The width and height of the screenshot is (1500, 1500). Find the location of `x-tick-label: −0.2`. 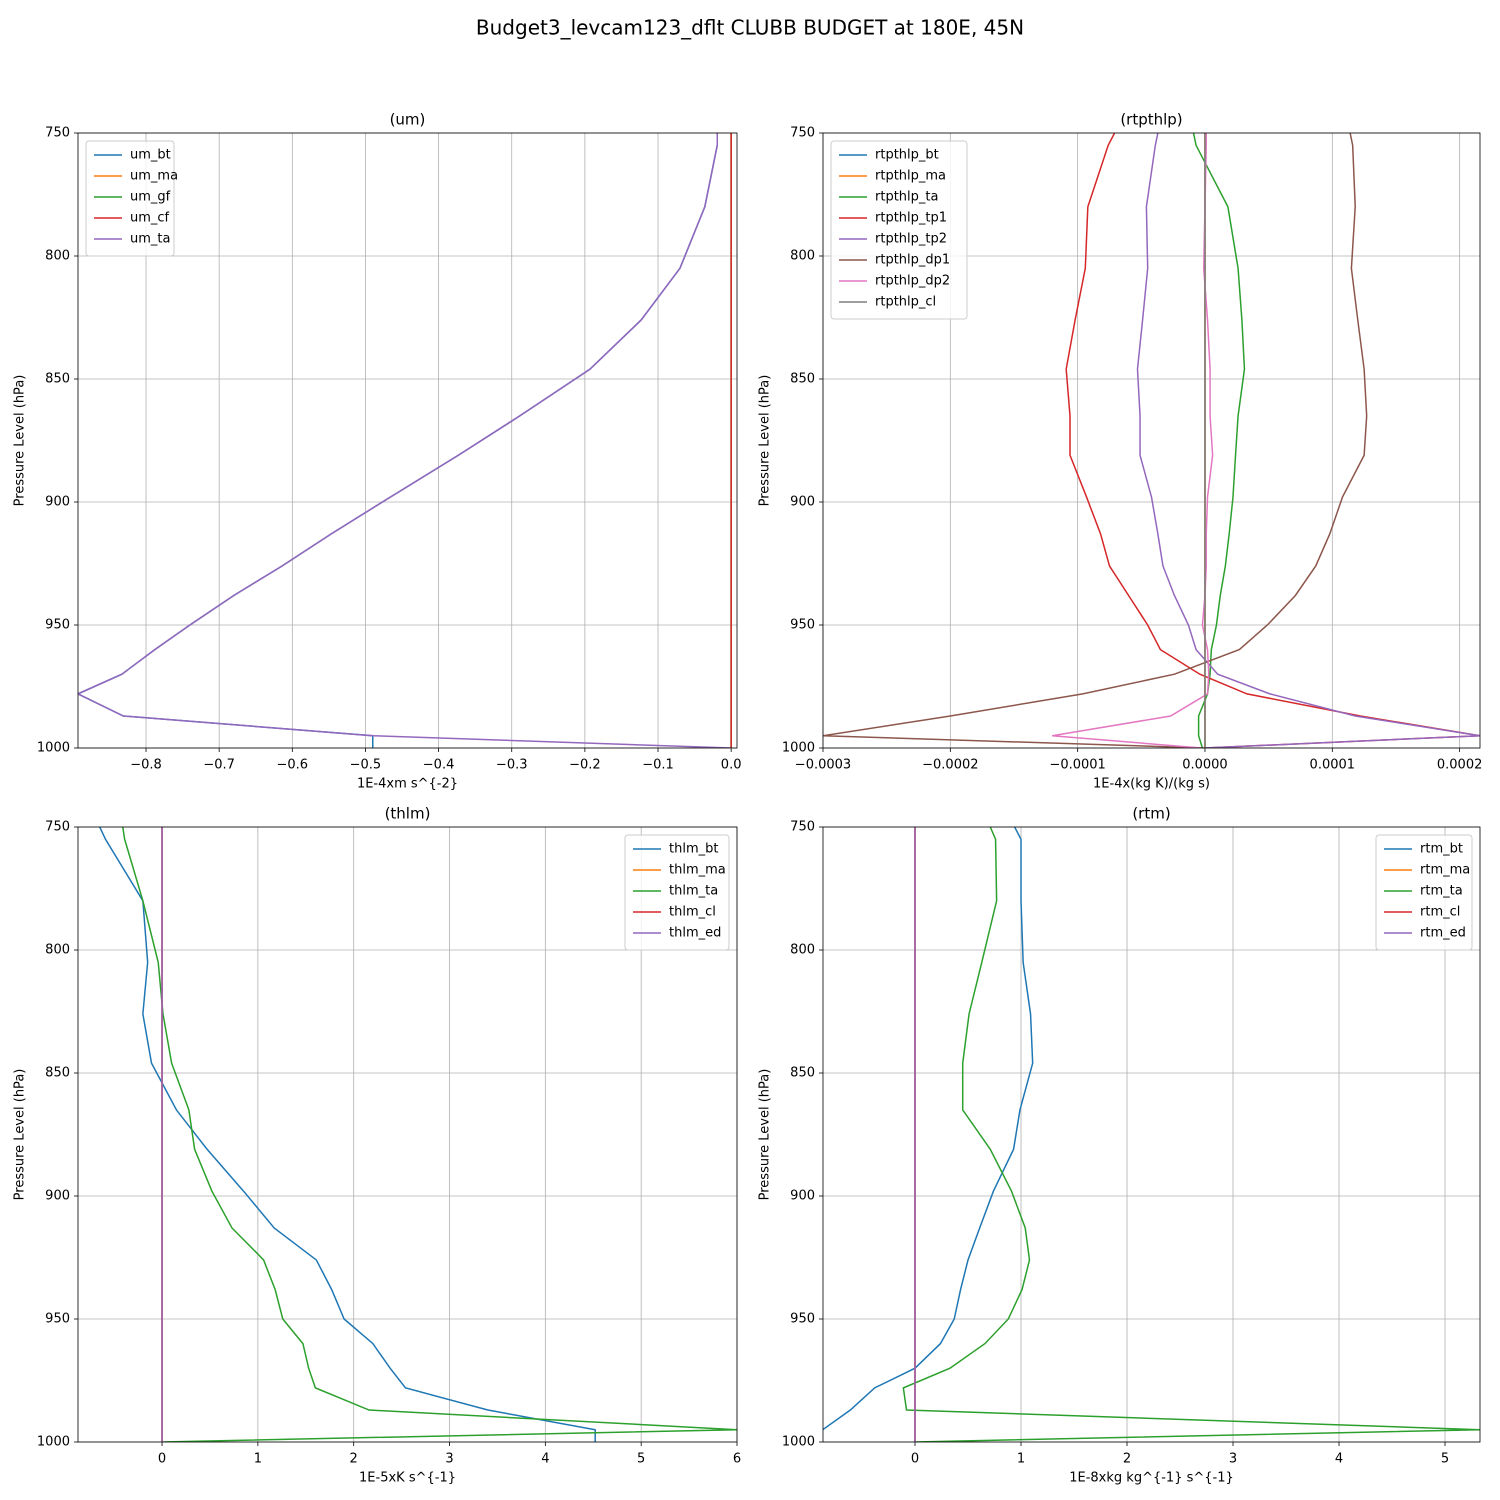

x-tick-label: −0.2 is located at coordinates (585, 765).